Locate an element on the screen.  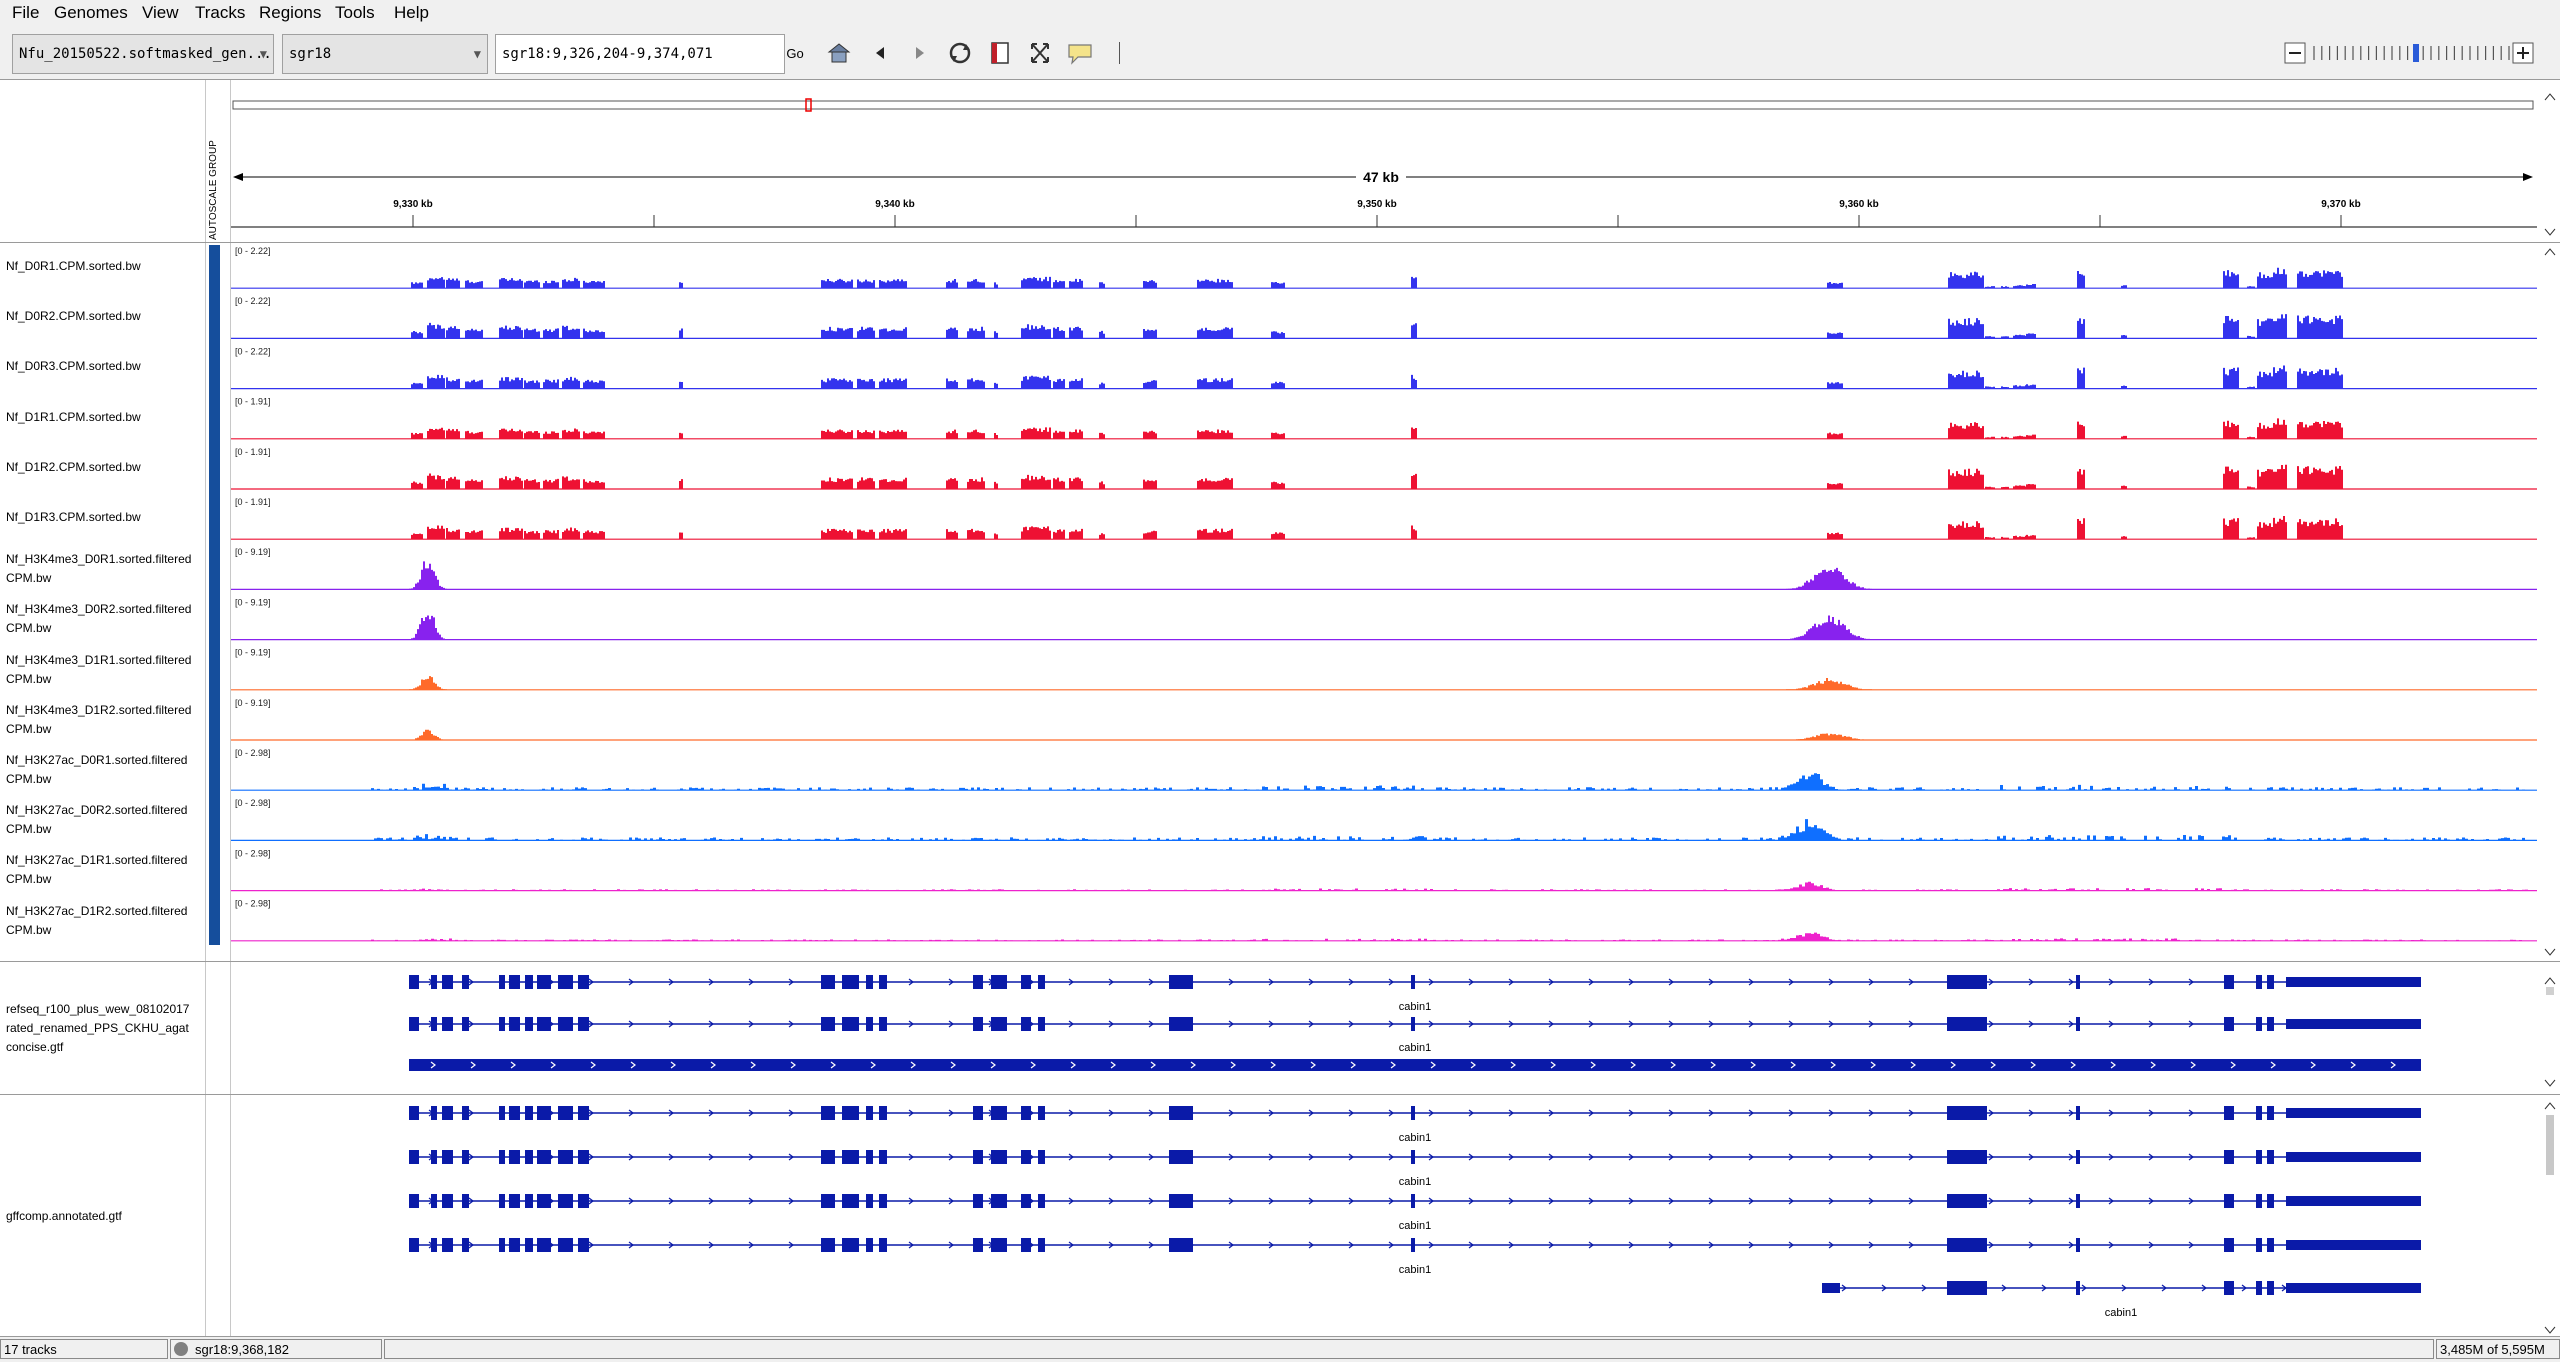
refseq-track-area: cabin1 cabin1 is located at coordinates (1383, 1028).